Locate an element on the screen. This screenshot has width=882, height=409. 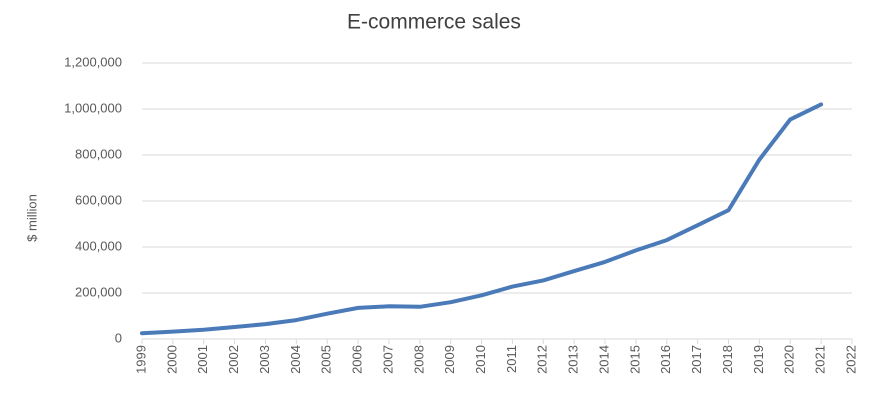
x-tick-label: 2017 is located at coordinates (696, 359).